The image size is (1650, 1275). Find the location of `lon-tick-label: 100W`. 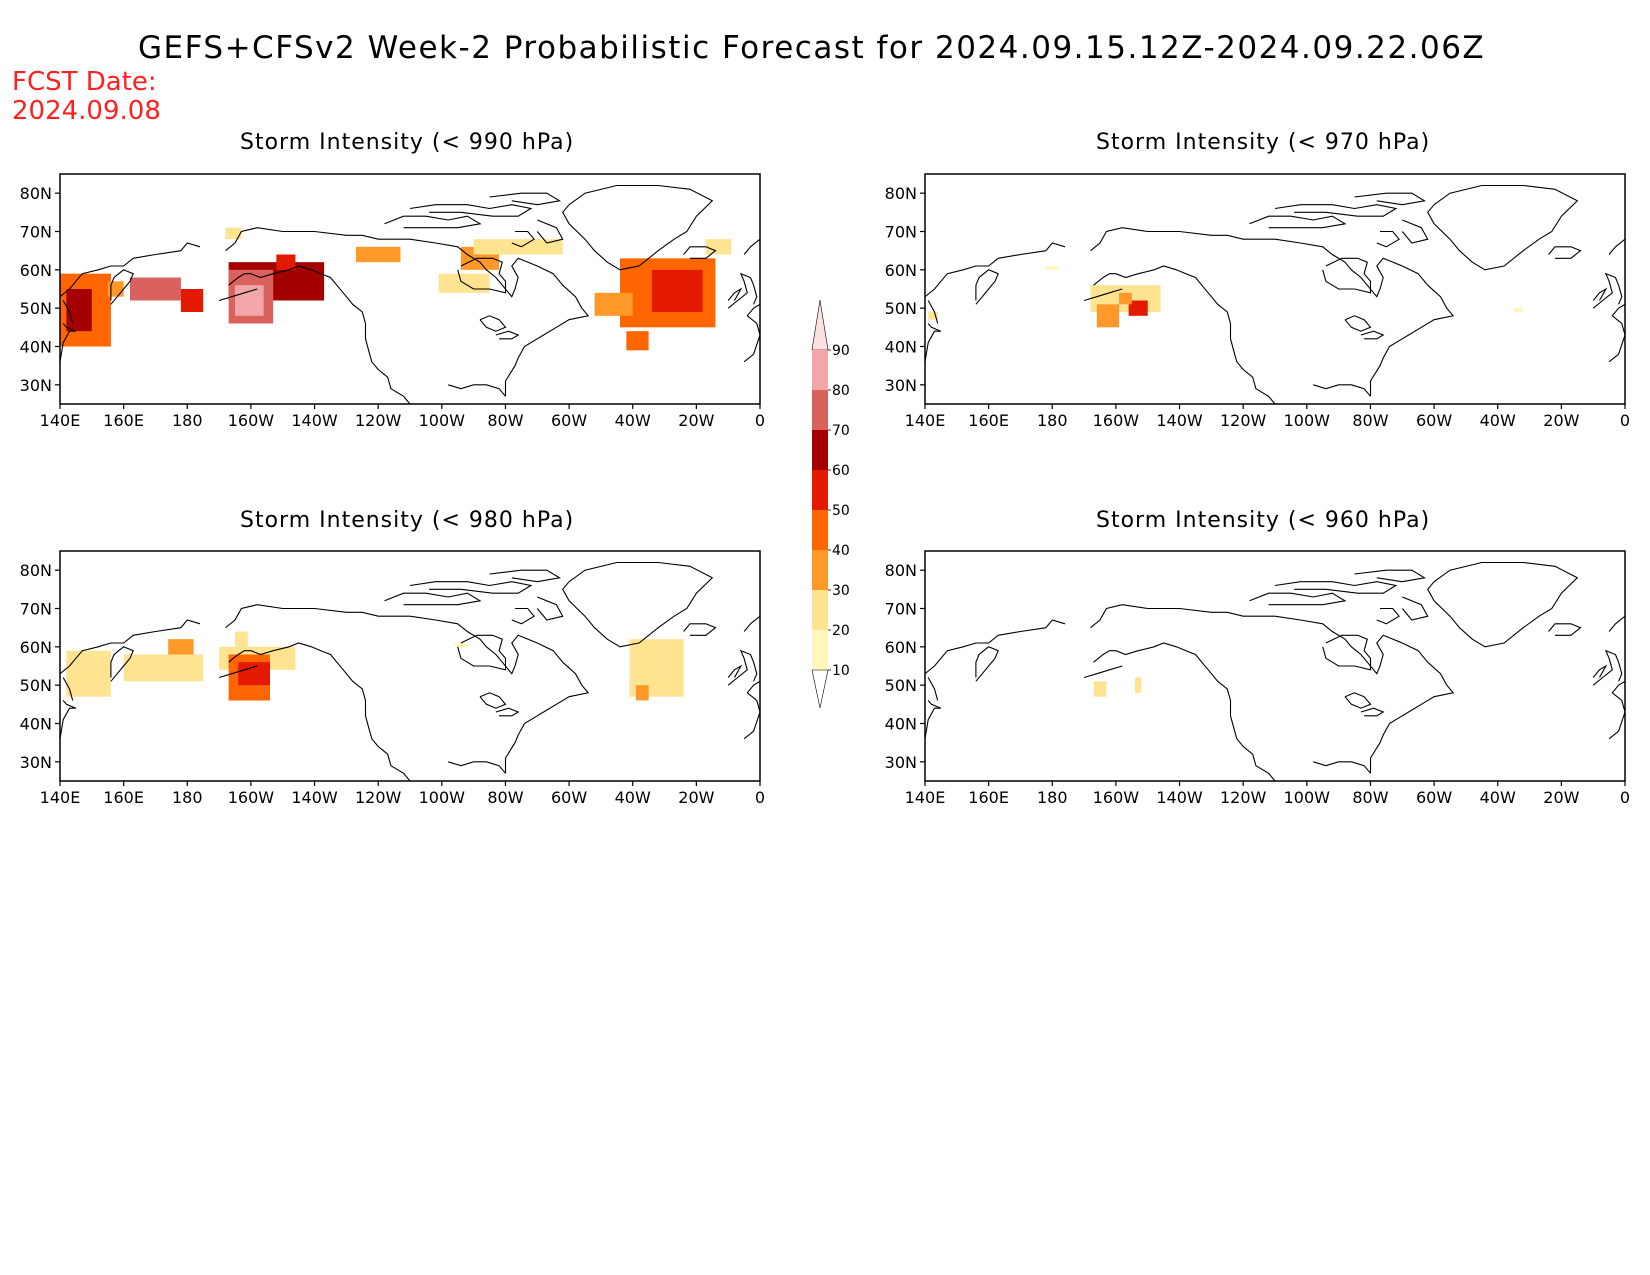

lon-tick-label: 100W is located at coordinates (442, 797).